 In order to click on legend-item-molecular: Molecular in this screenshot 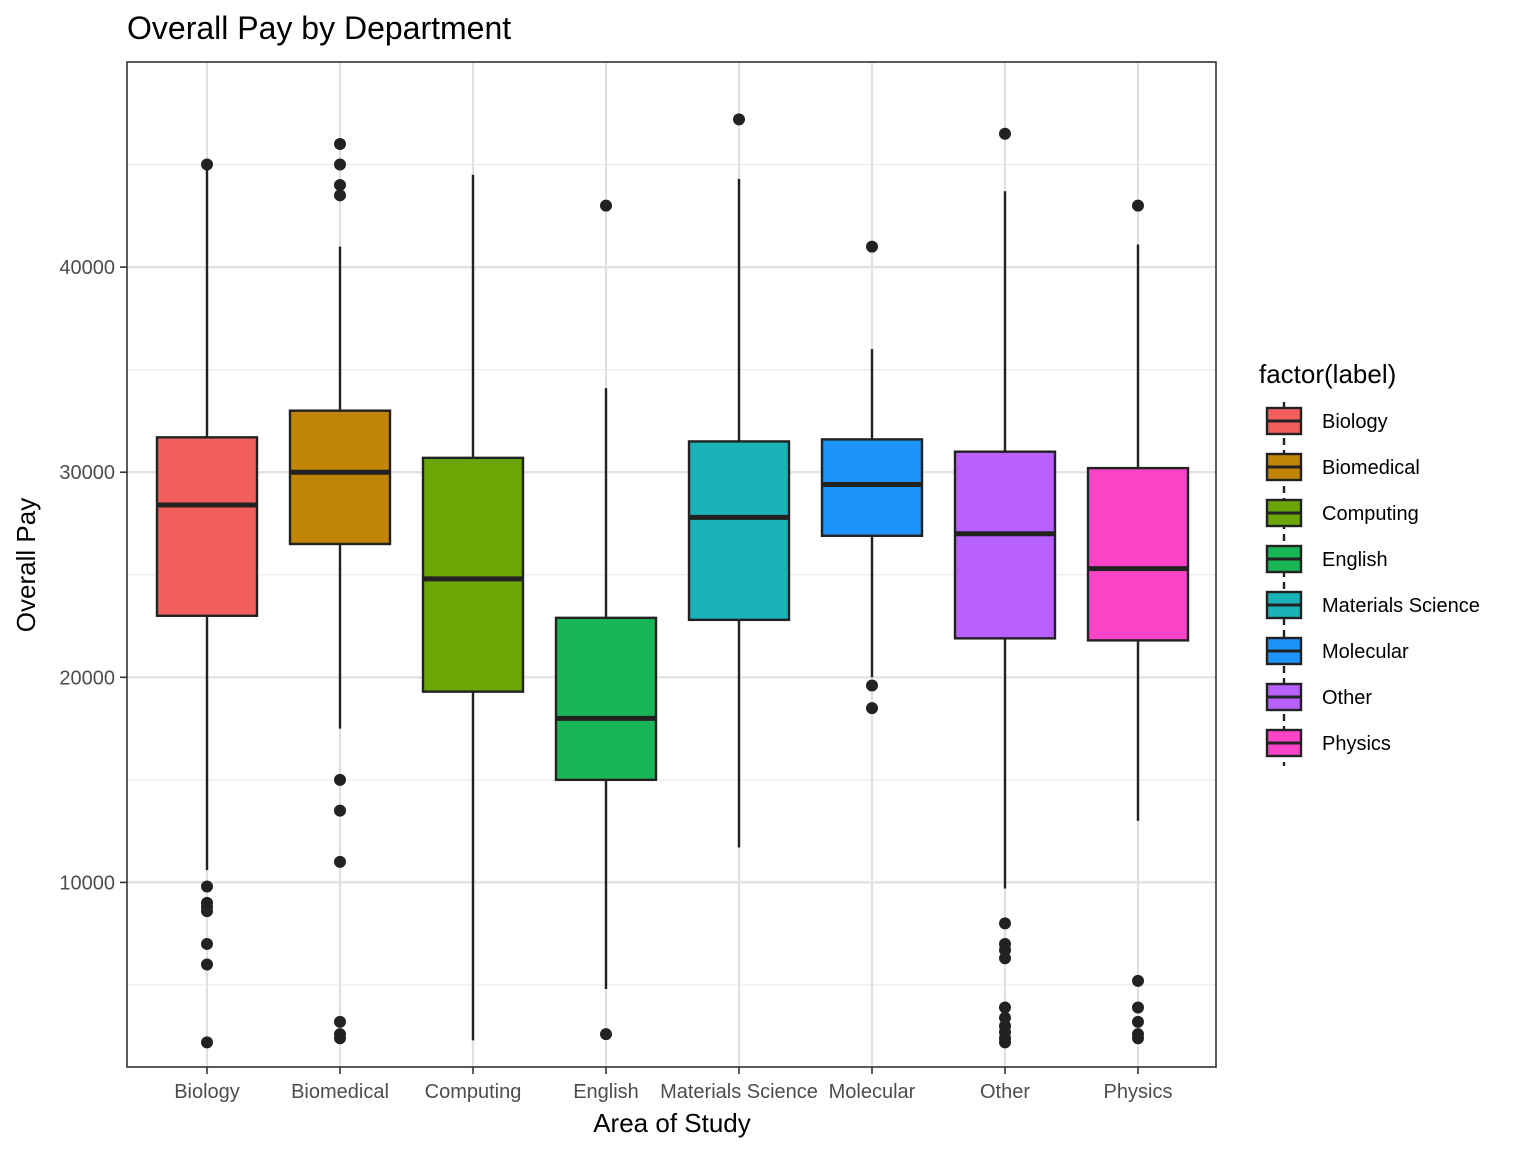, I will do `click(1337, 651)`.